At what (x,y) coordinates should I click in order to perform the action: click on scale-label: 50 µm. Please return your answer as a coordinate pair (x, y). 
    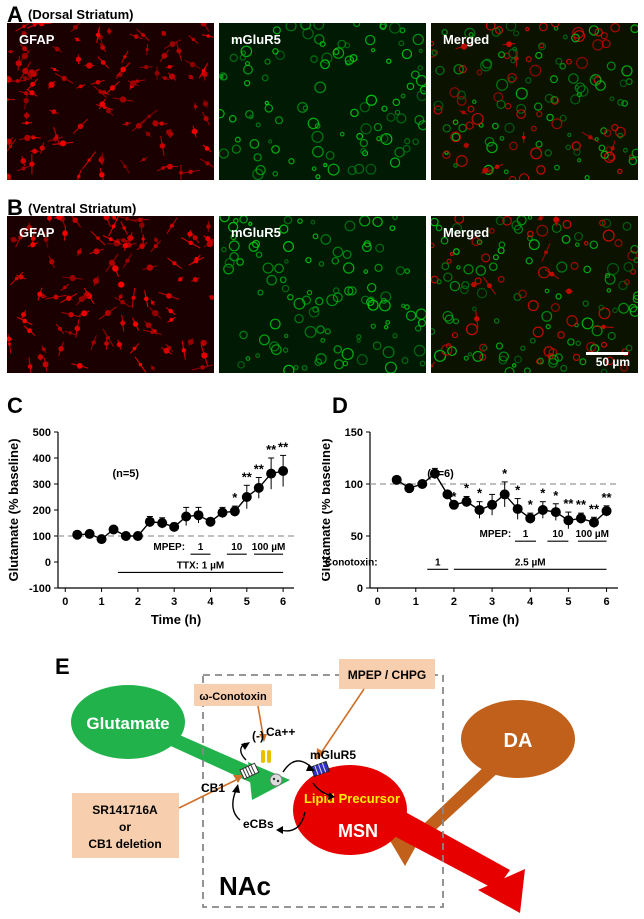
    Looking at the image, I should click on (612, 362).